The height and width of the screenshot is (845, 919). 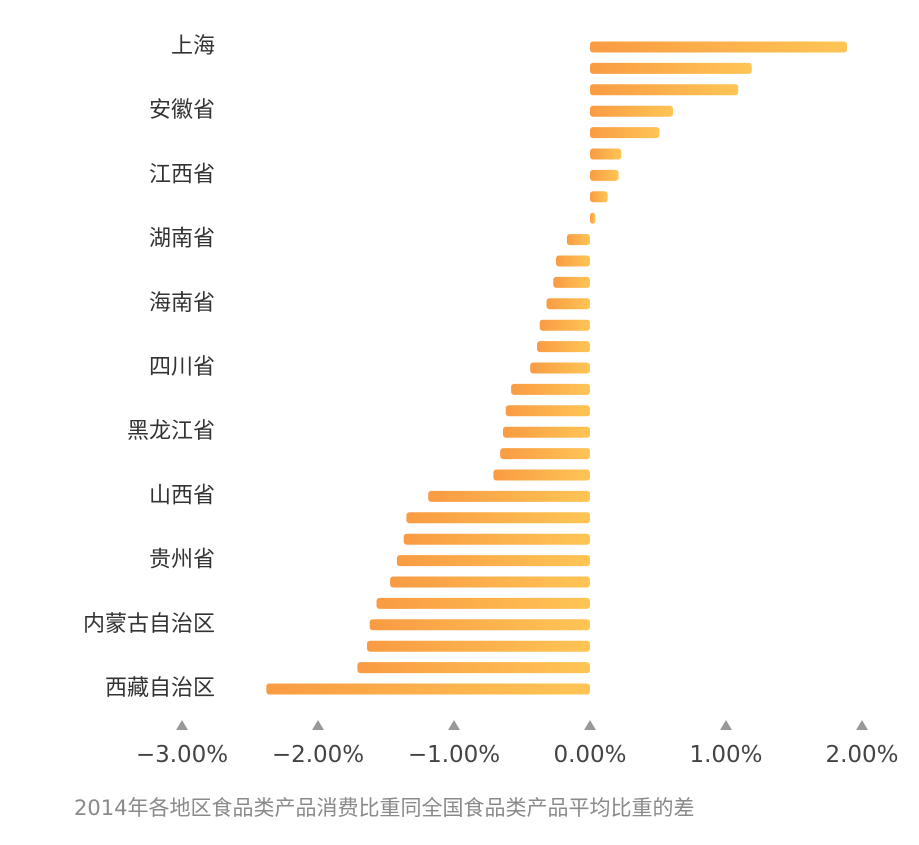 What do you see at coordinates (454, 755) in the screenshot?
I see `tick-label: −1.00%` at bounding box center [454, 755].